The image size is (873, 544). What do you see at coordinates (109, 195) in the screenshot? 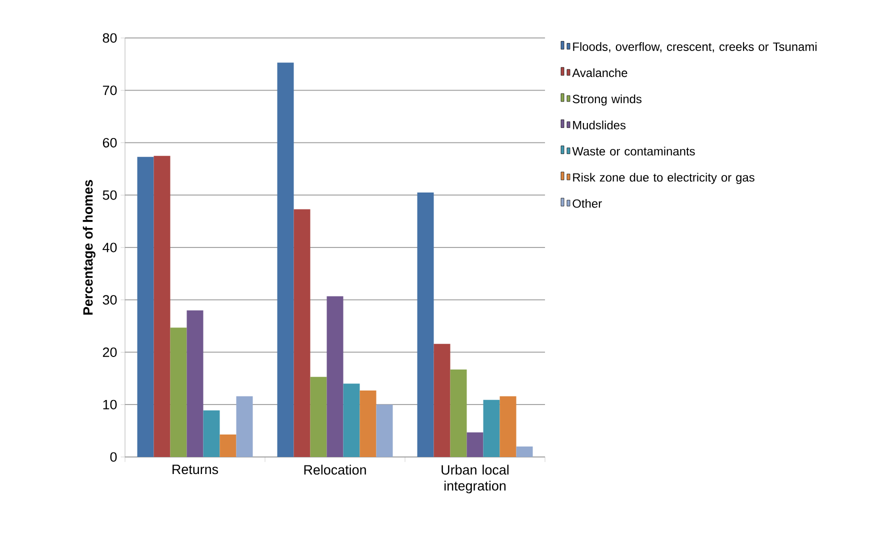
I see `y-tick-label: 50` at bounding box center [109, 195].